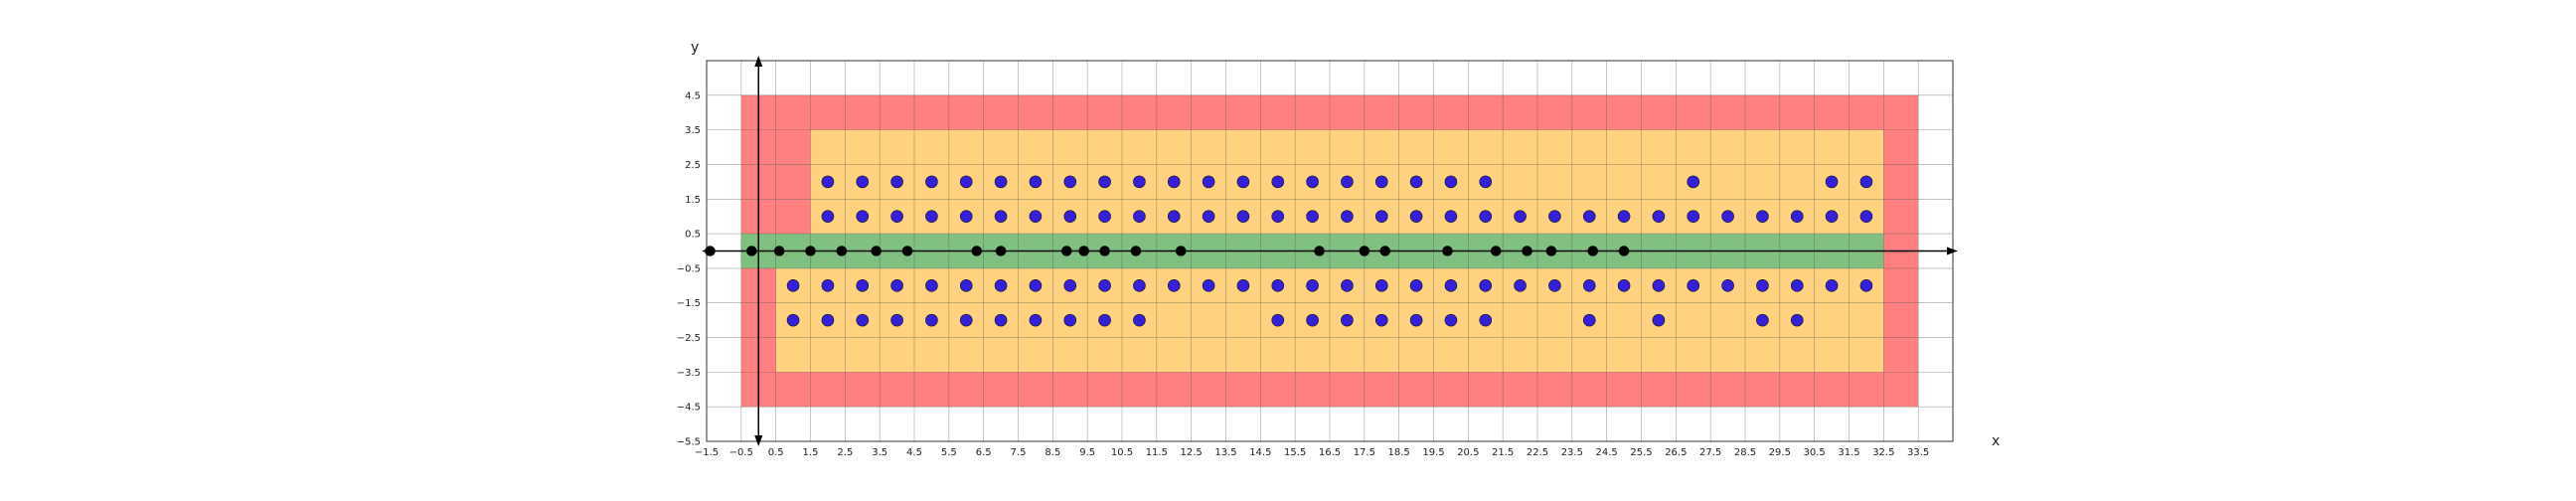  I want to click on x-tick-label: 32.5, so click(1883, 452).